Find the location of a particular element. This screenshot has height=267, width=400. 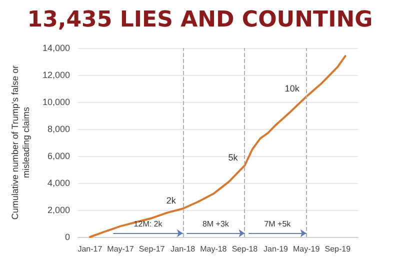

x-tick-label: May-18 is located at coordinates (214, 249).